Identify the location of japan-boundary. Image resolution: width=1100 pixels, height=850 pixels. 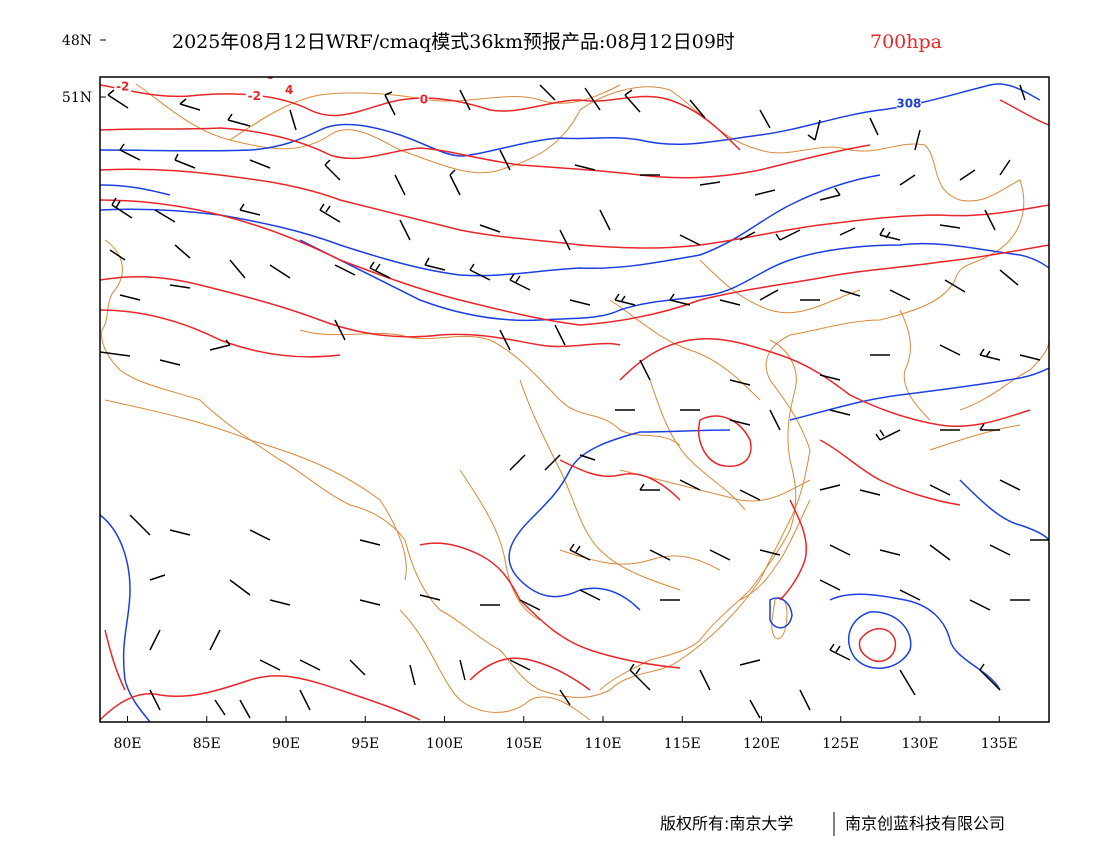
(975, 437).